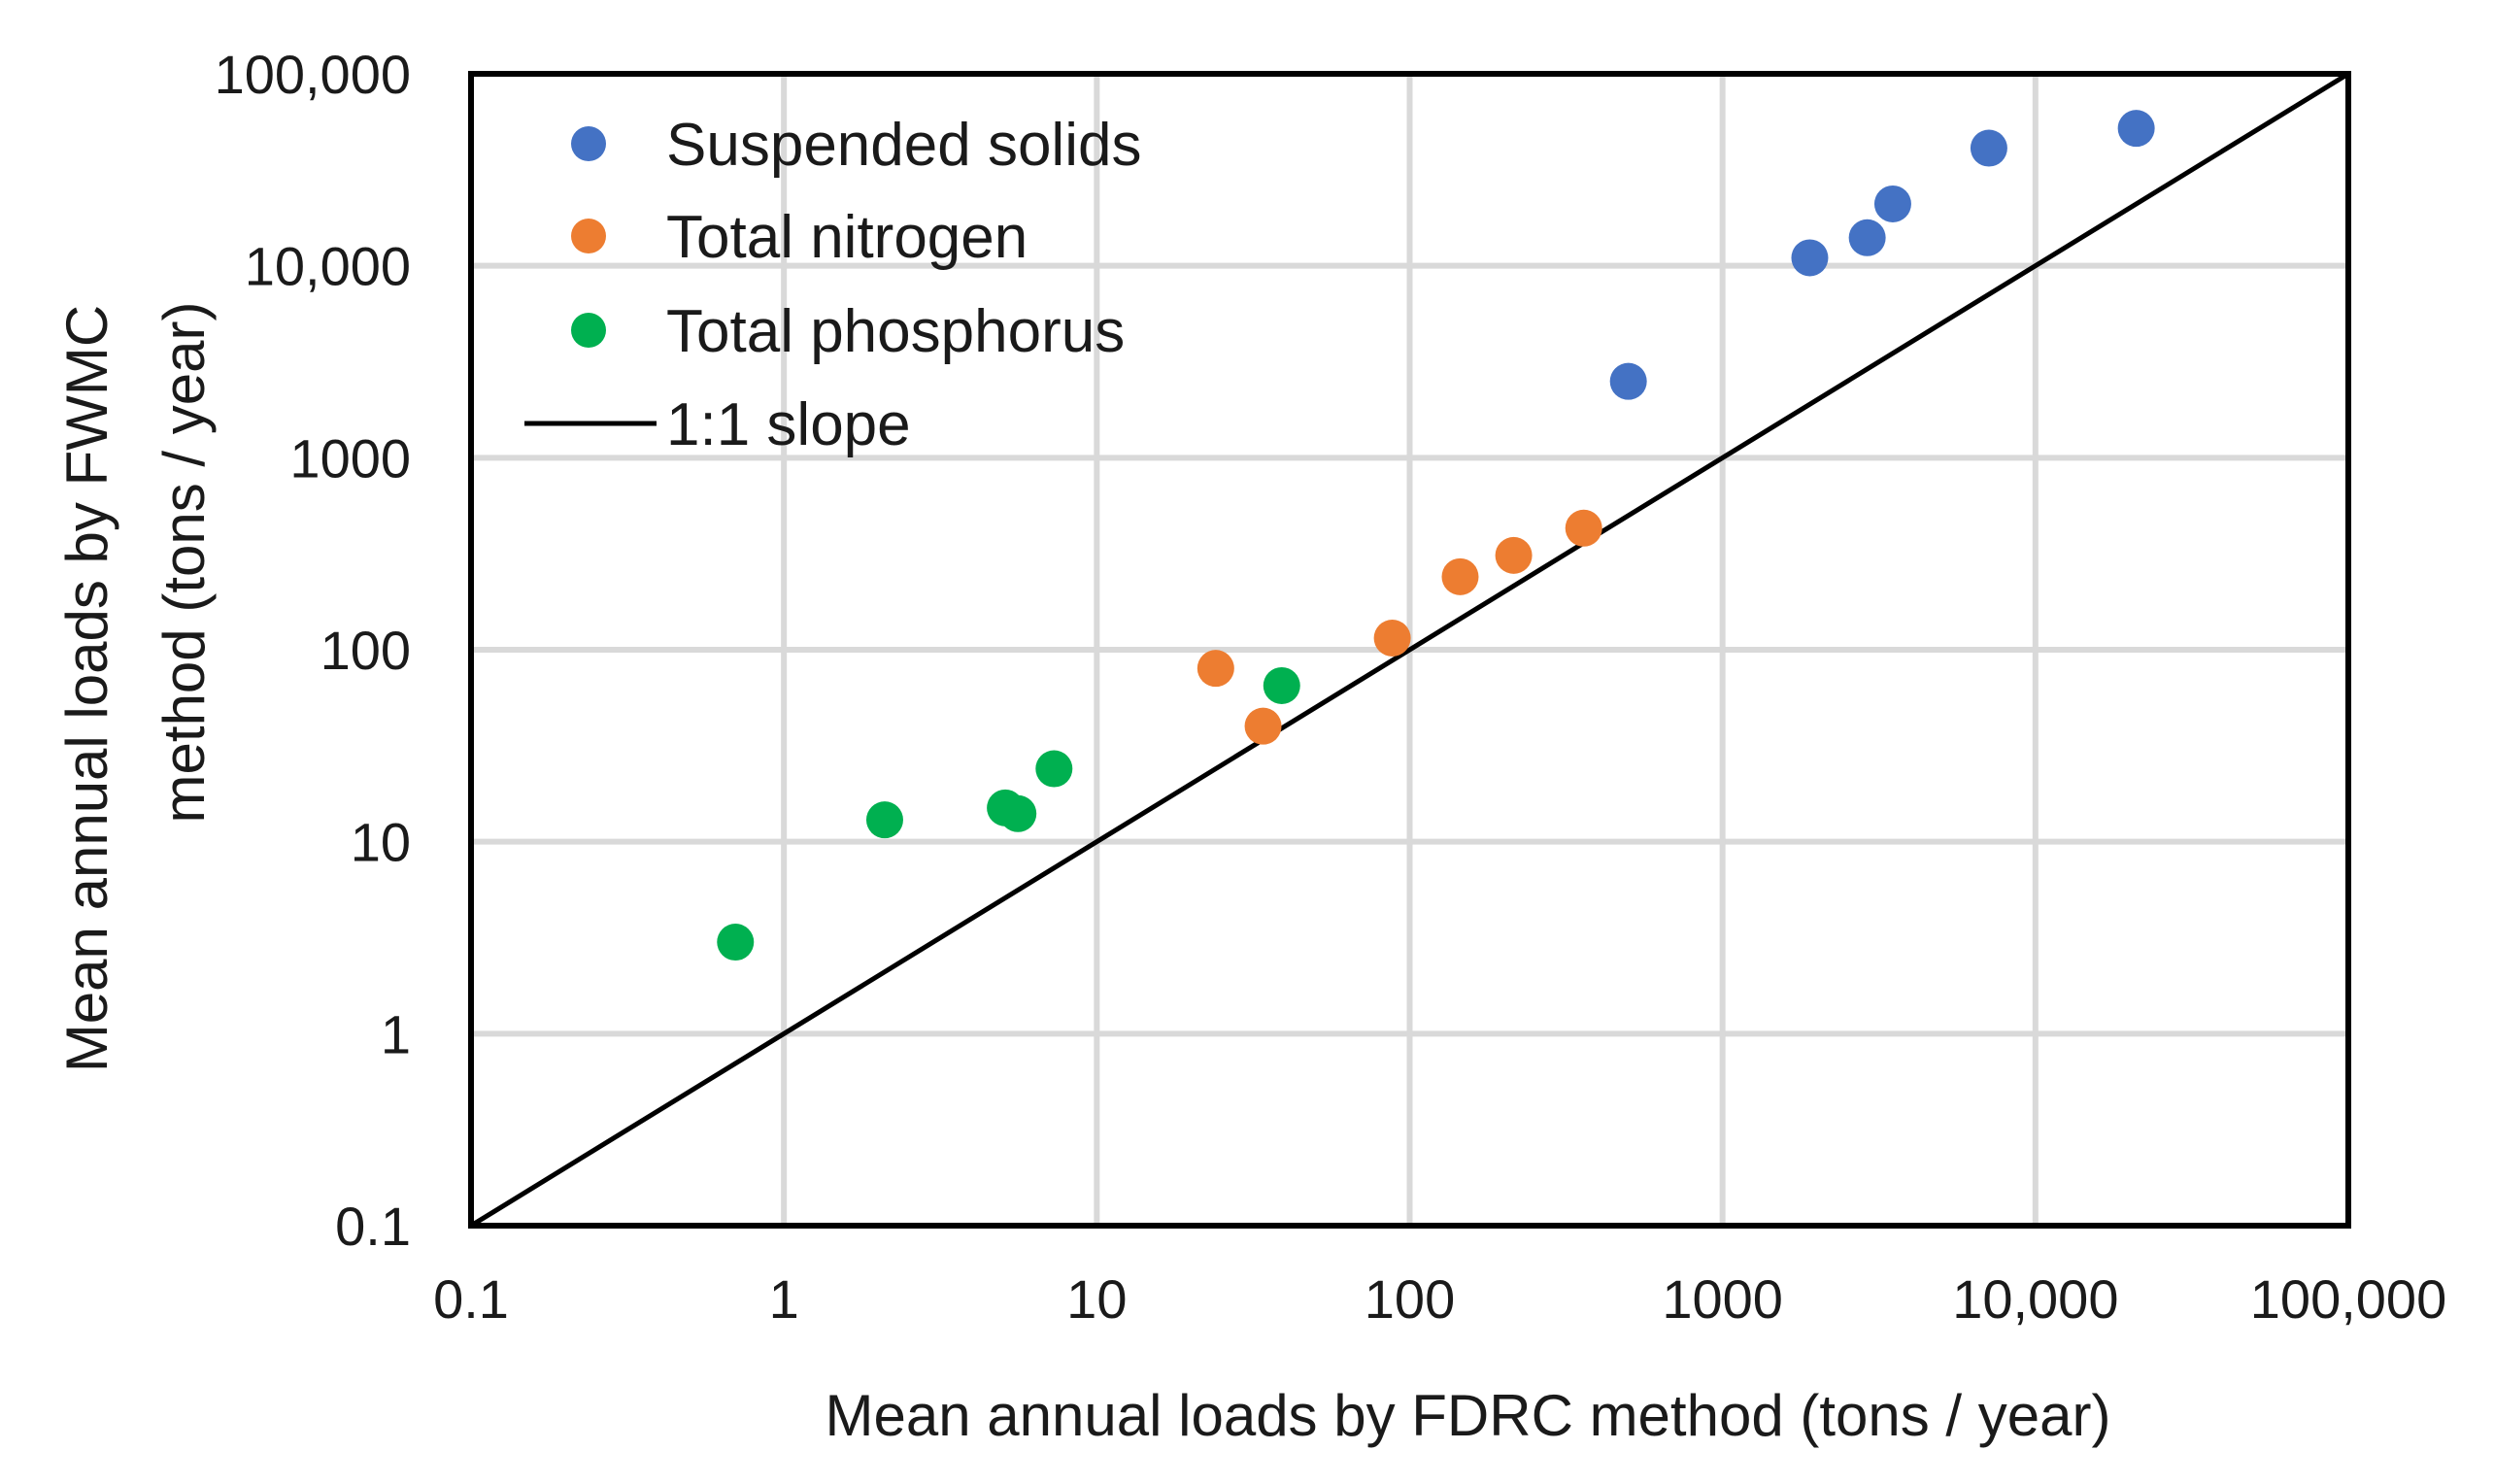 Image resolution: width=2494 pixels, height=1484 pixels. I want to click on y-tick-label: 100,000, so click(313, 74).